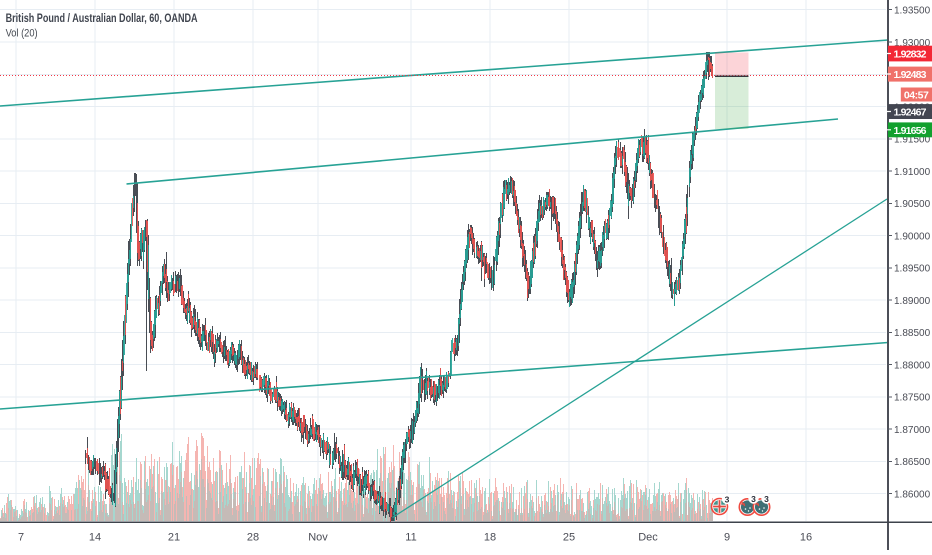  What do you see at coordinates (910, 75) in the screenshot?
I see `svg-text: 1.92483` at bounding box center [910, 75].